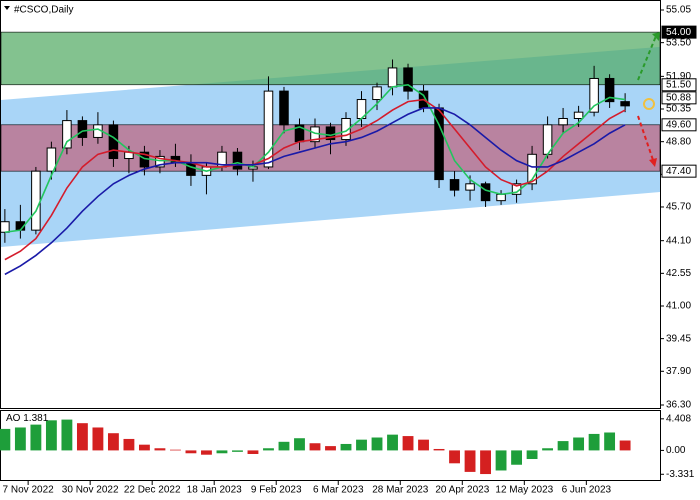 Image resolution: width=700 pixels, height=500 pixels. What do you see at coordinates (645, 138) in the screenshot?
I see `down-arrow` at bounding box center [645, 138].